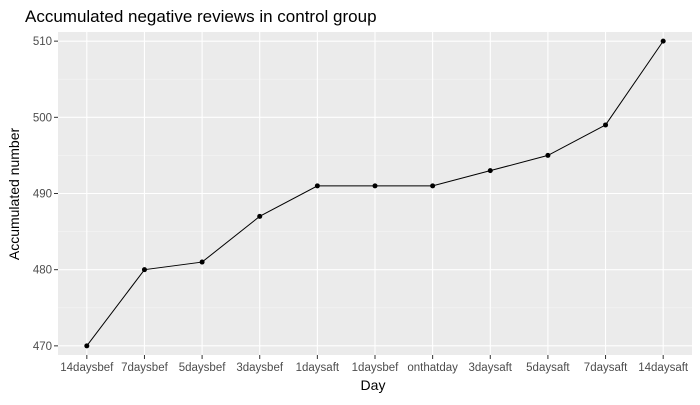 The height and width of the screenshot is (405, 700). What do you see at coordinates (42, 195) in the screenshot?
I see `y-tick-label: 490` at bounding box center [42, 195].